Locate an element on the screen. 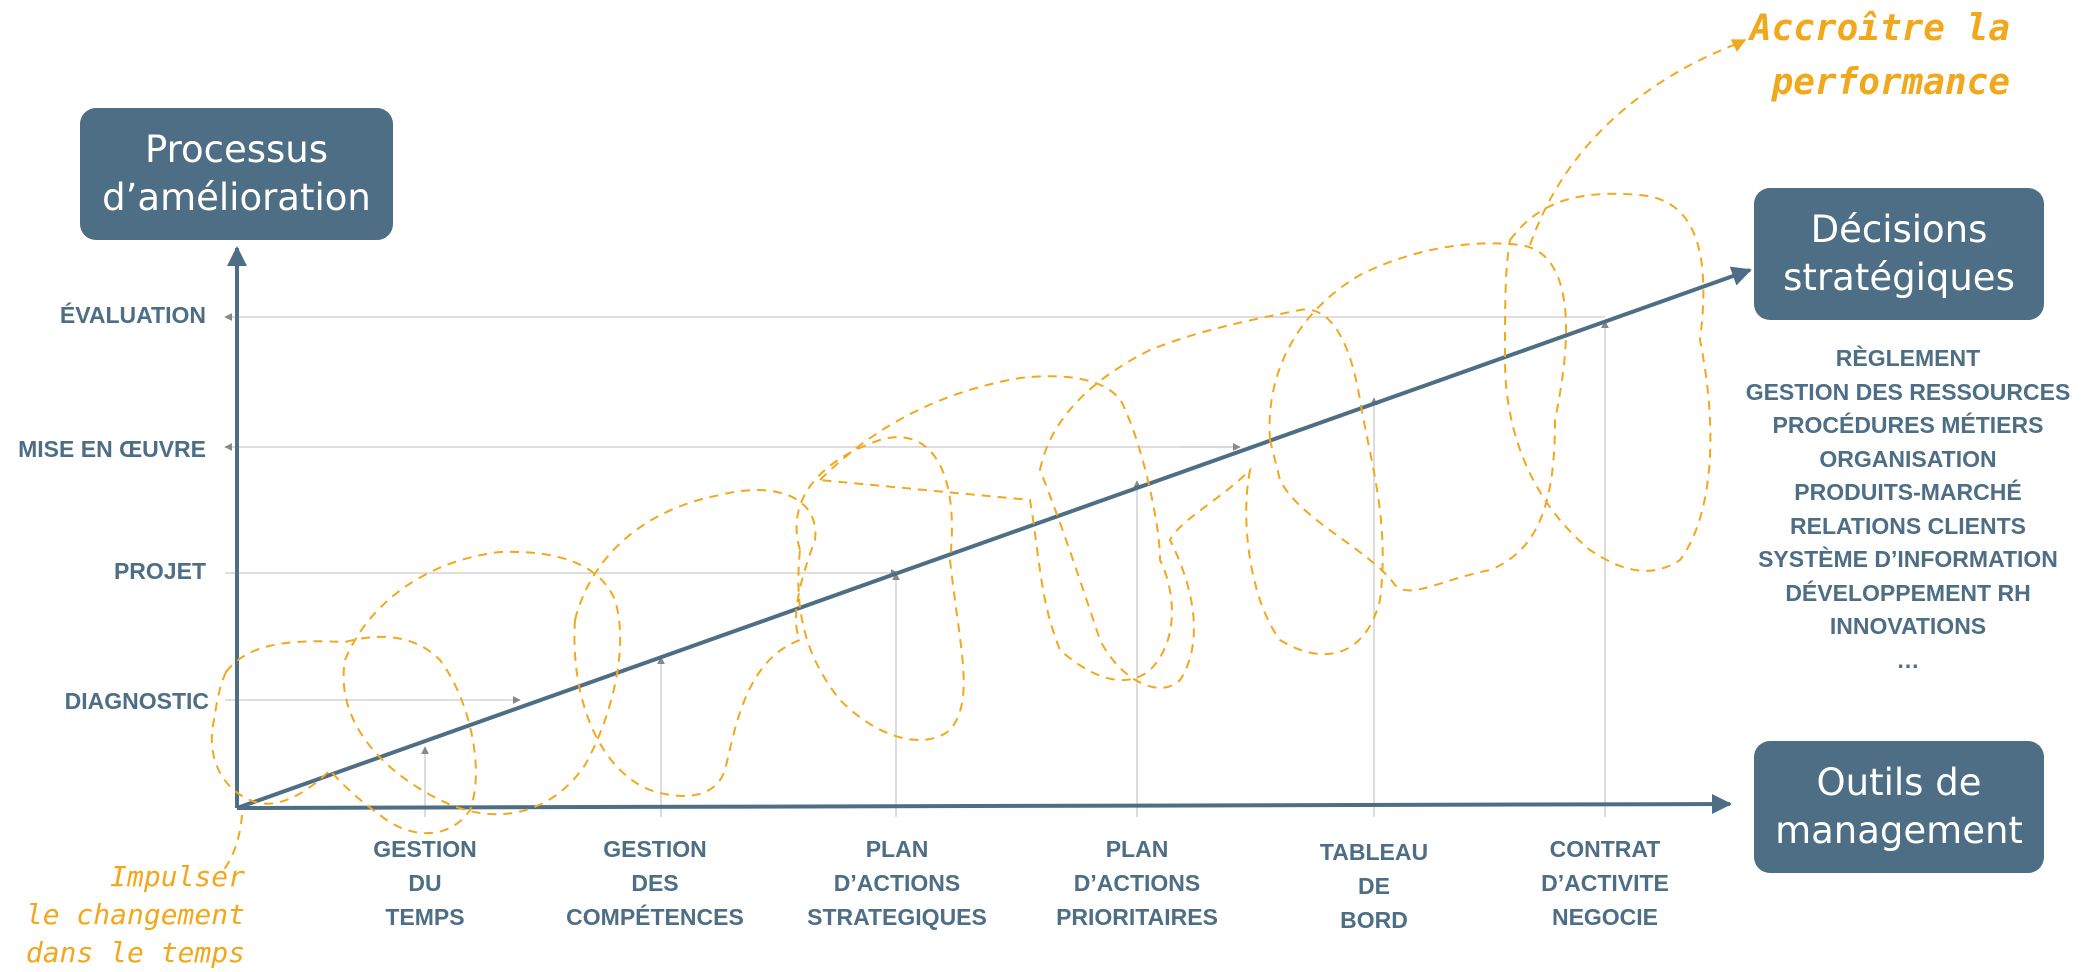 The width and height of the screenshot is (2081, 972). decisions-title-box: Décisions stratégiques is located at coordinates (1899, 254).